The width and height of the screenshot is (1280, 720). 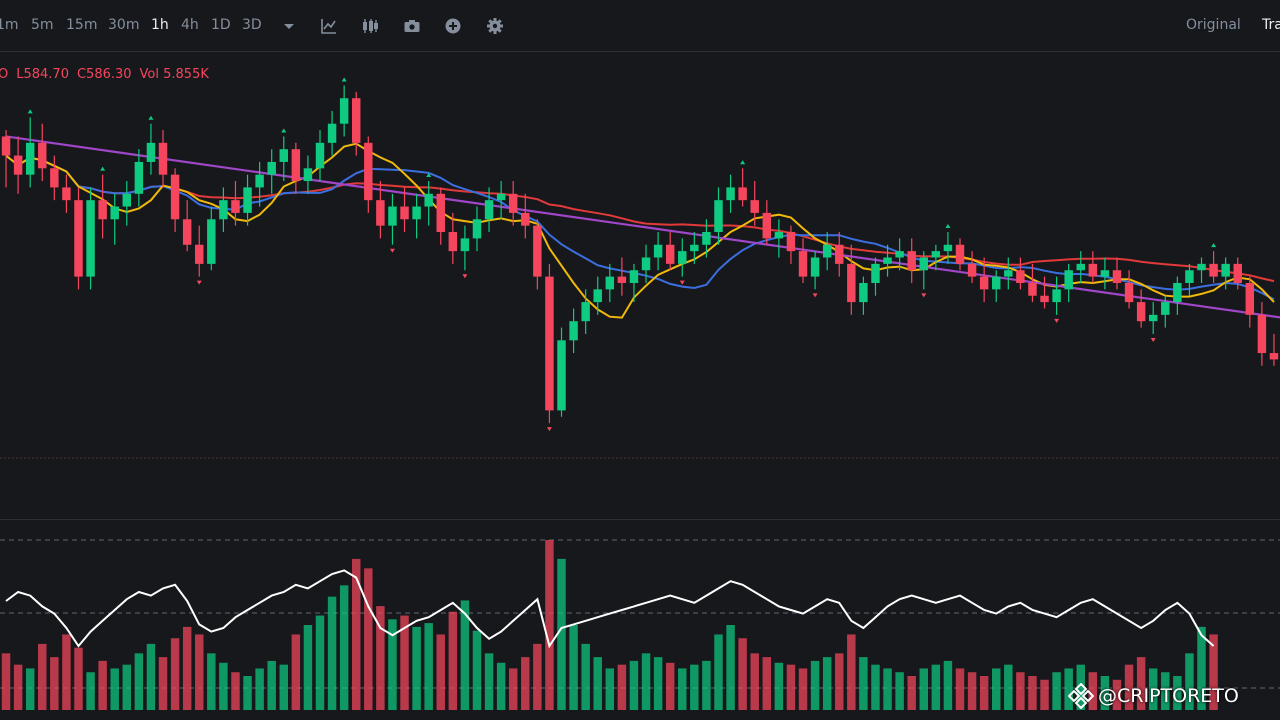 I want to click on timeframe-1m: 1m, so click(x=9, y=25).